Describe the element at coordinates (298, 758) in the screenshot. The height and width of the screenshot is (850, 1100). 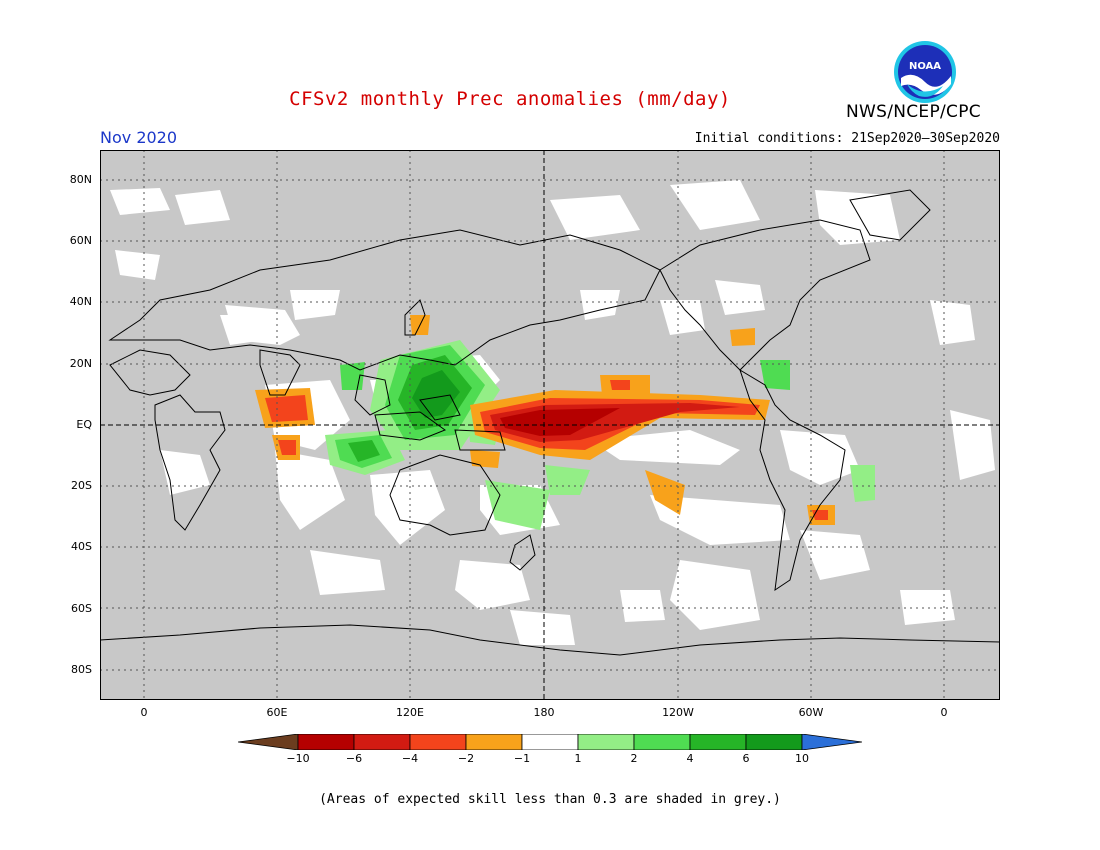
I see `colorbar-label: −10` at that location.